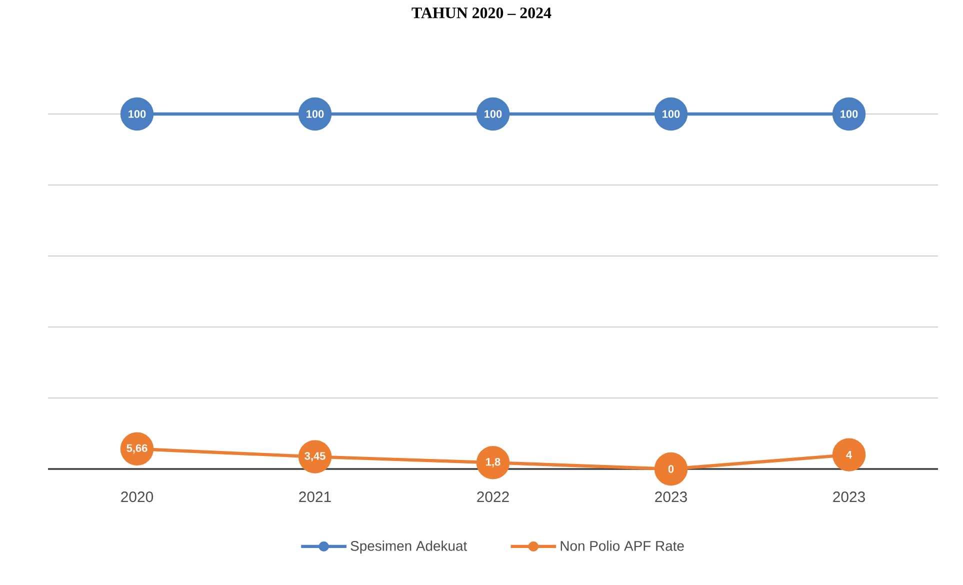  I want to click on data-label: 3,45, so click(315, 457).